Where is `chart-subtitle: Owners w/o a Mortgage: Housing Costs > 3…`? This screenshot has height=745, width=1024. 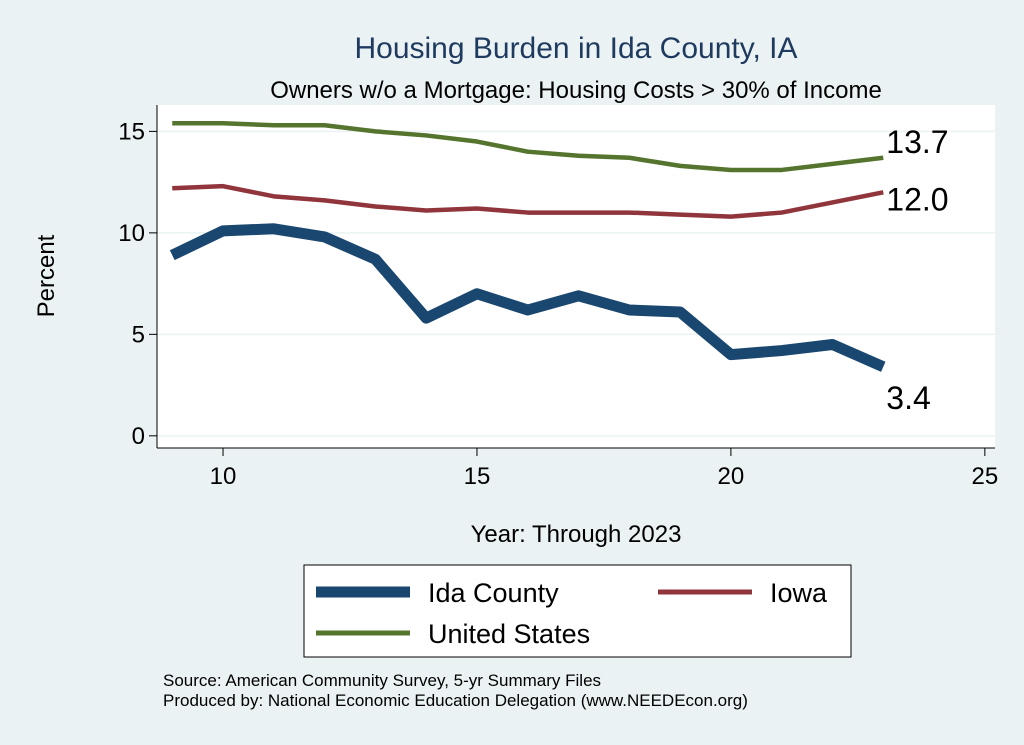
chart-subtitle: Owners w/o a Mortgage: Housing Costs > 3… is located at coordinates (576, 90).